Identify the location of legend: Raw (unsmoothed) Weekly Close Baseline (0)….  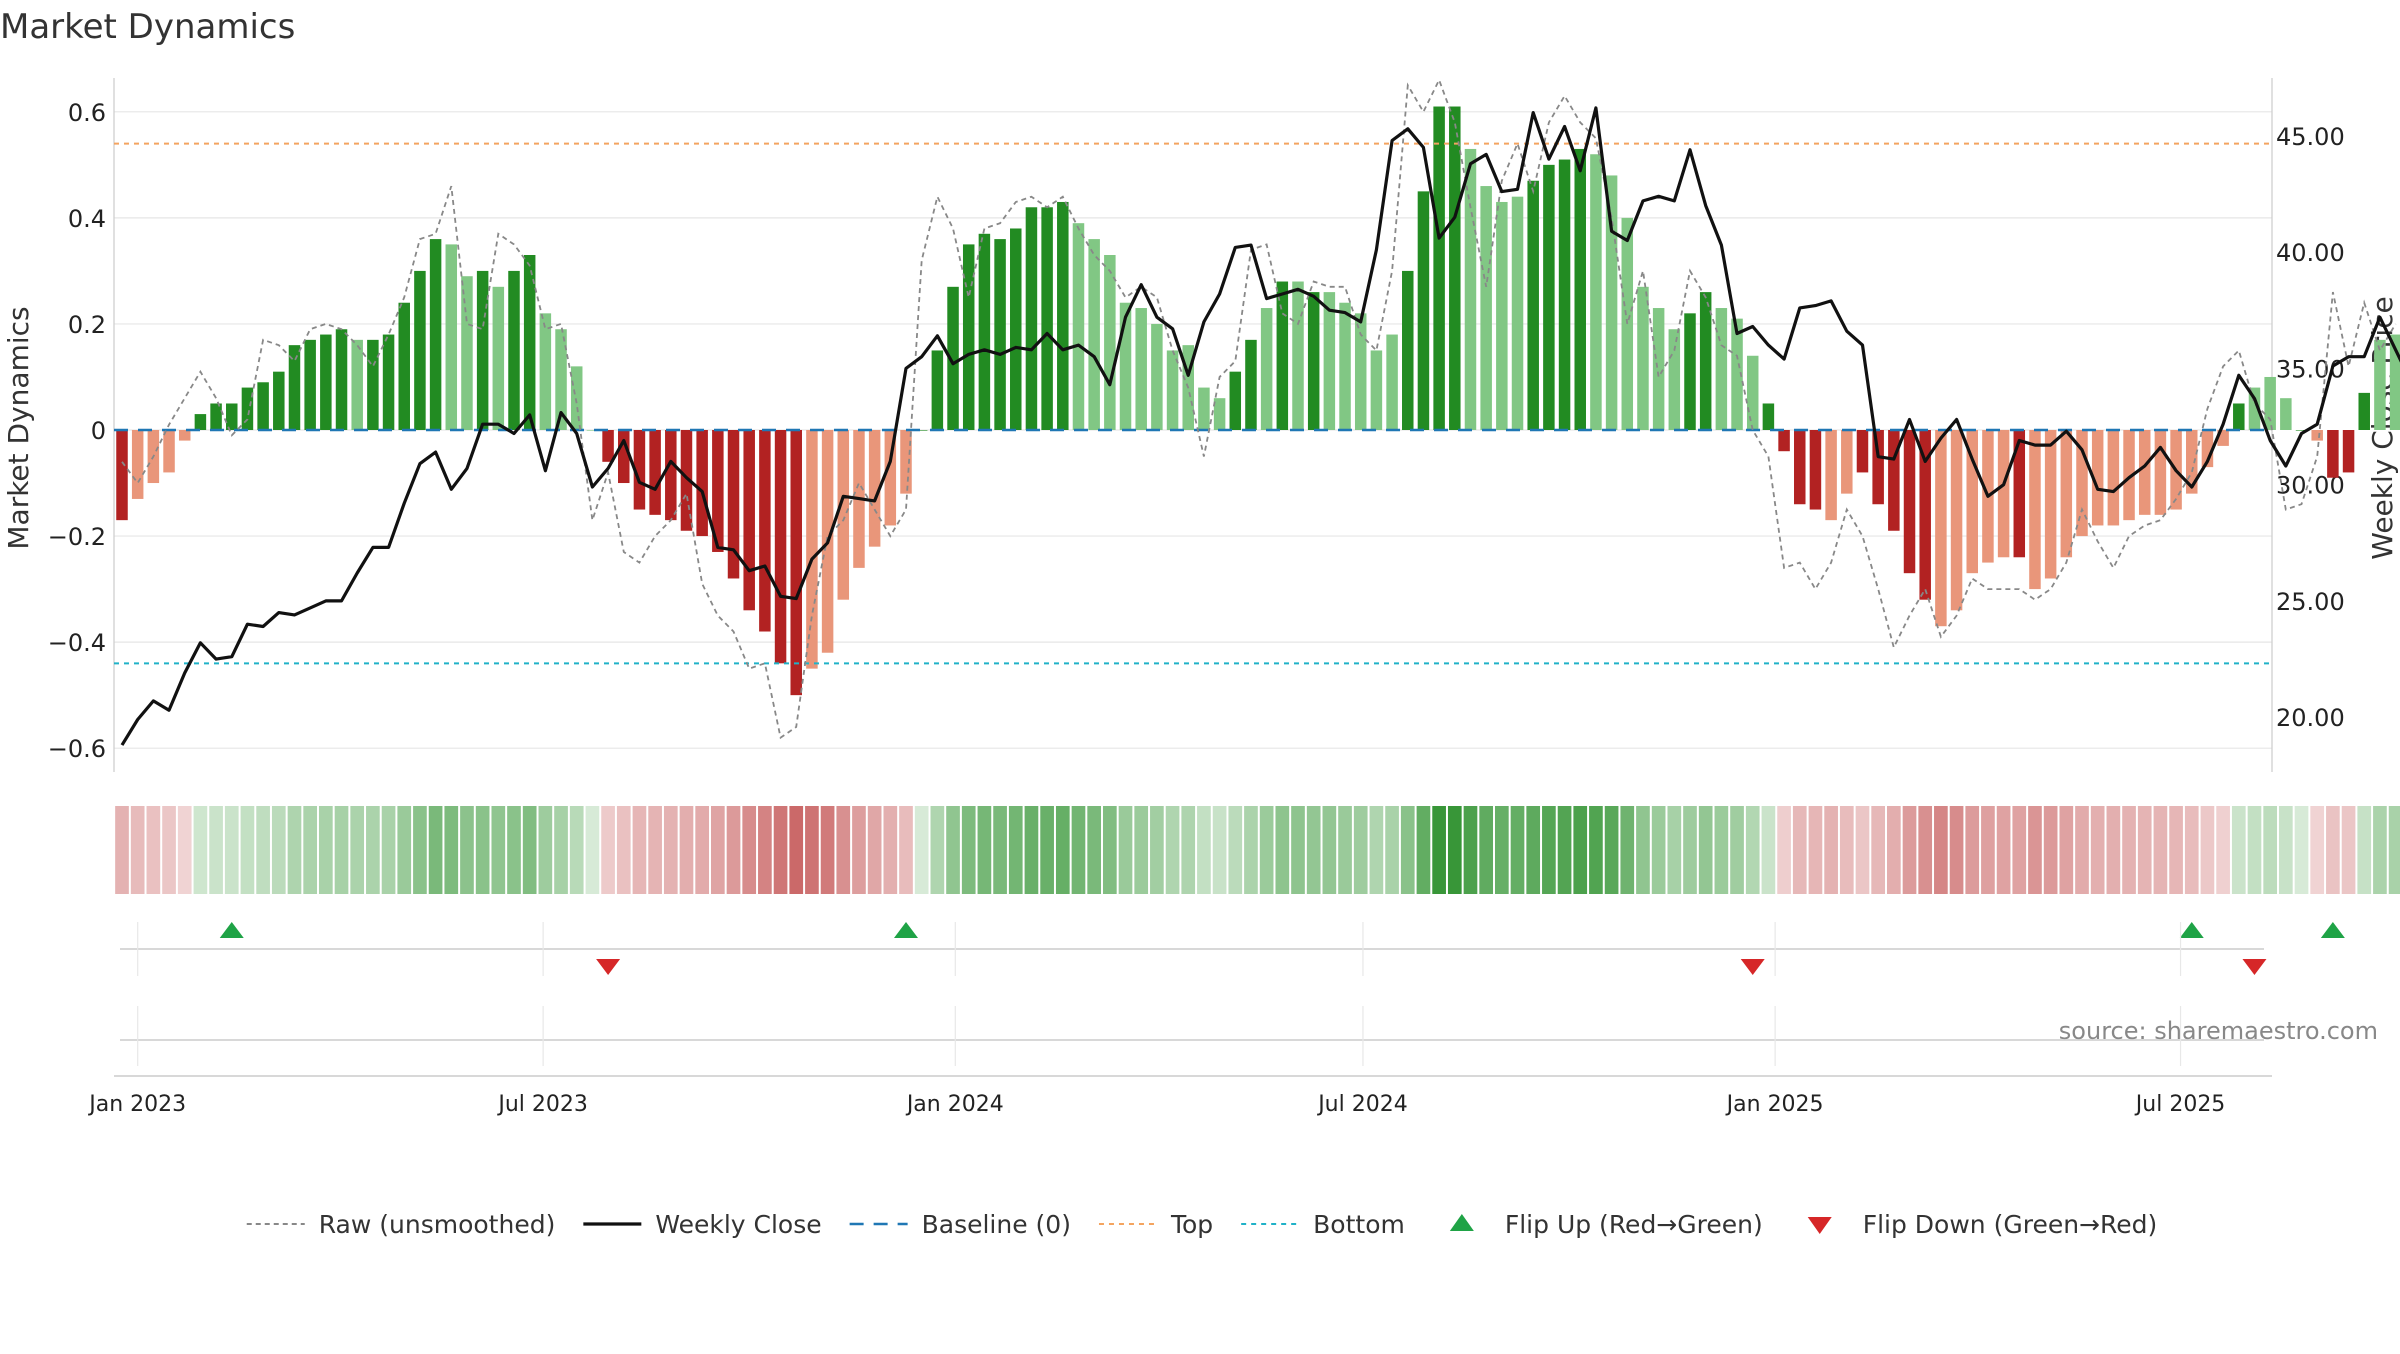
(1201, 1224).